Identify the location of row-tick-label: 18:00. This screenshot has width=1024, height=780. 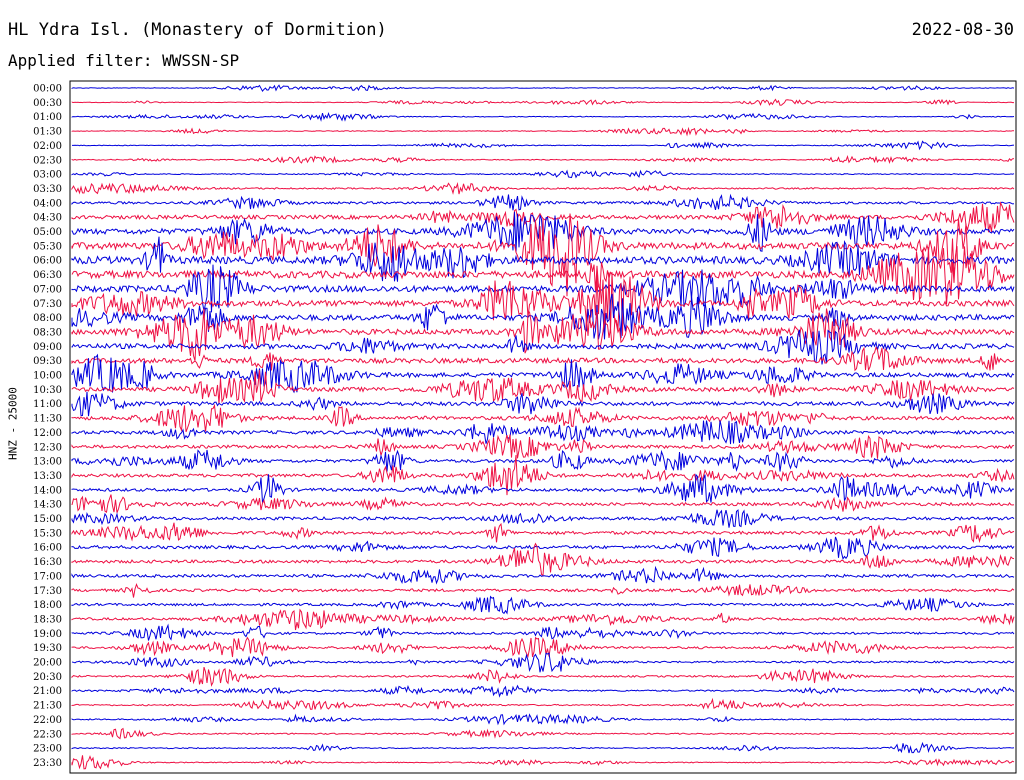
(47, 605).